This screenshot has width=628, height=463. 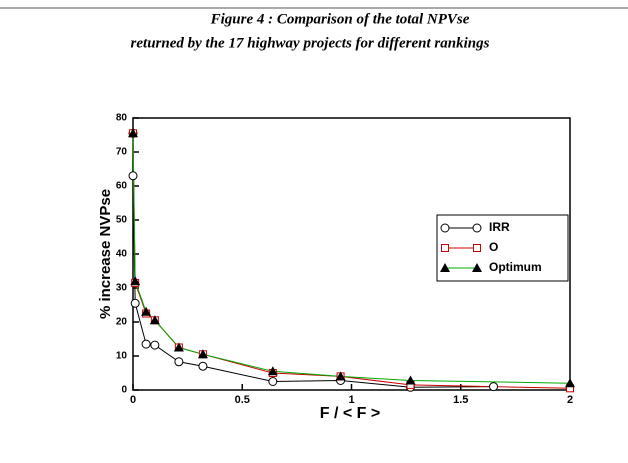 What do you see at coordinates (122, 152) in the screenshot?
I see `y-tick-label: 70` at bounding box center [122, 152].